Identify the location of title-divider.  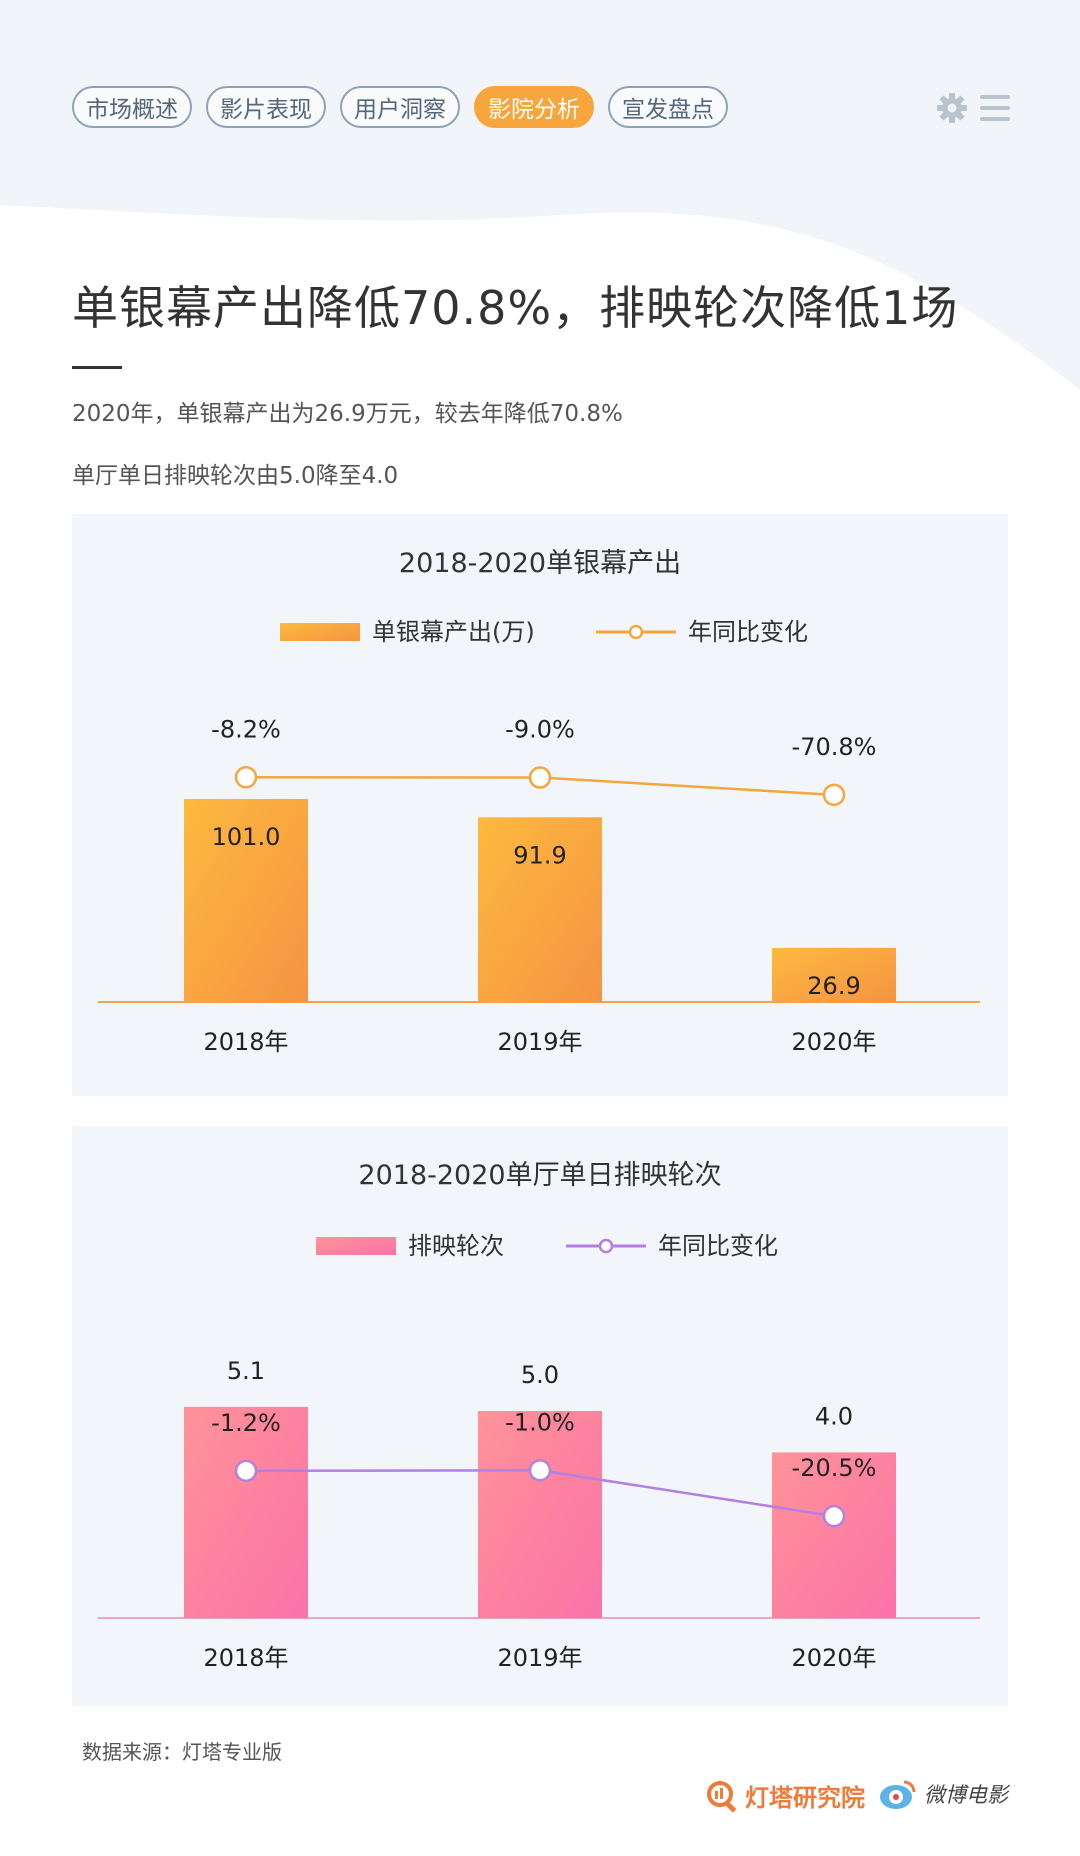
(97, 367).